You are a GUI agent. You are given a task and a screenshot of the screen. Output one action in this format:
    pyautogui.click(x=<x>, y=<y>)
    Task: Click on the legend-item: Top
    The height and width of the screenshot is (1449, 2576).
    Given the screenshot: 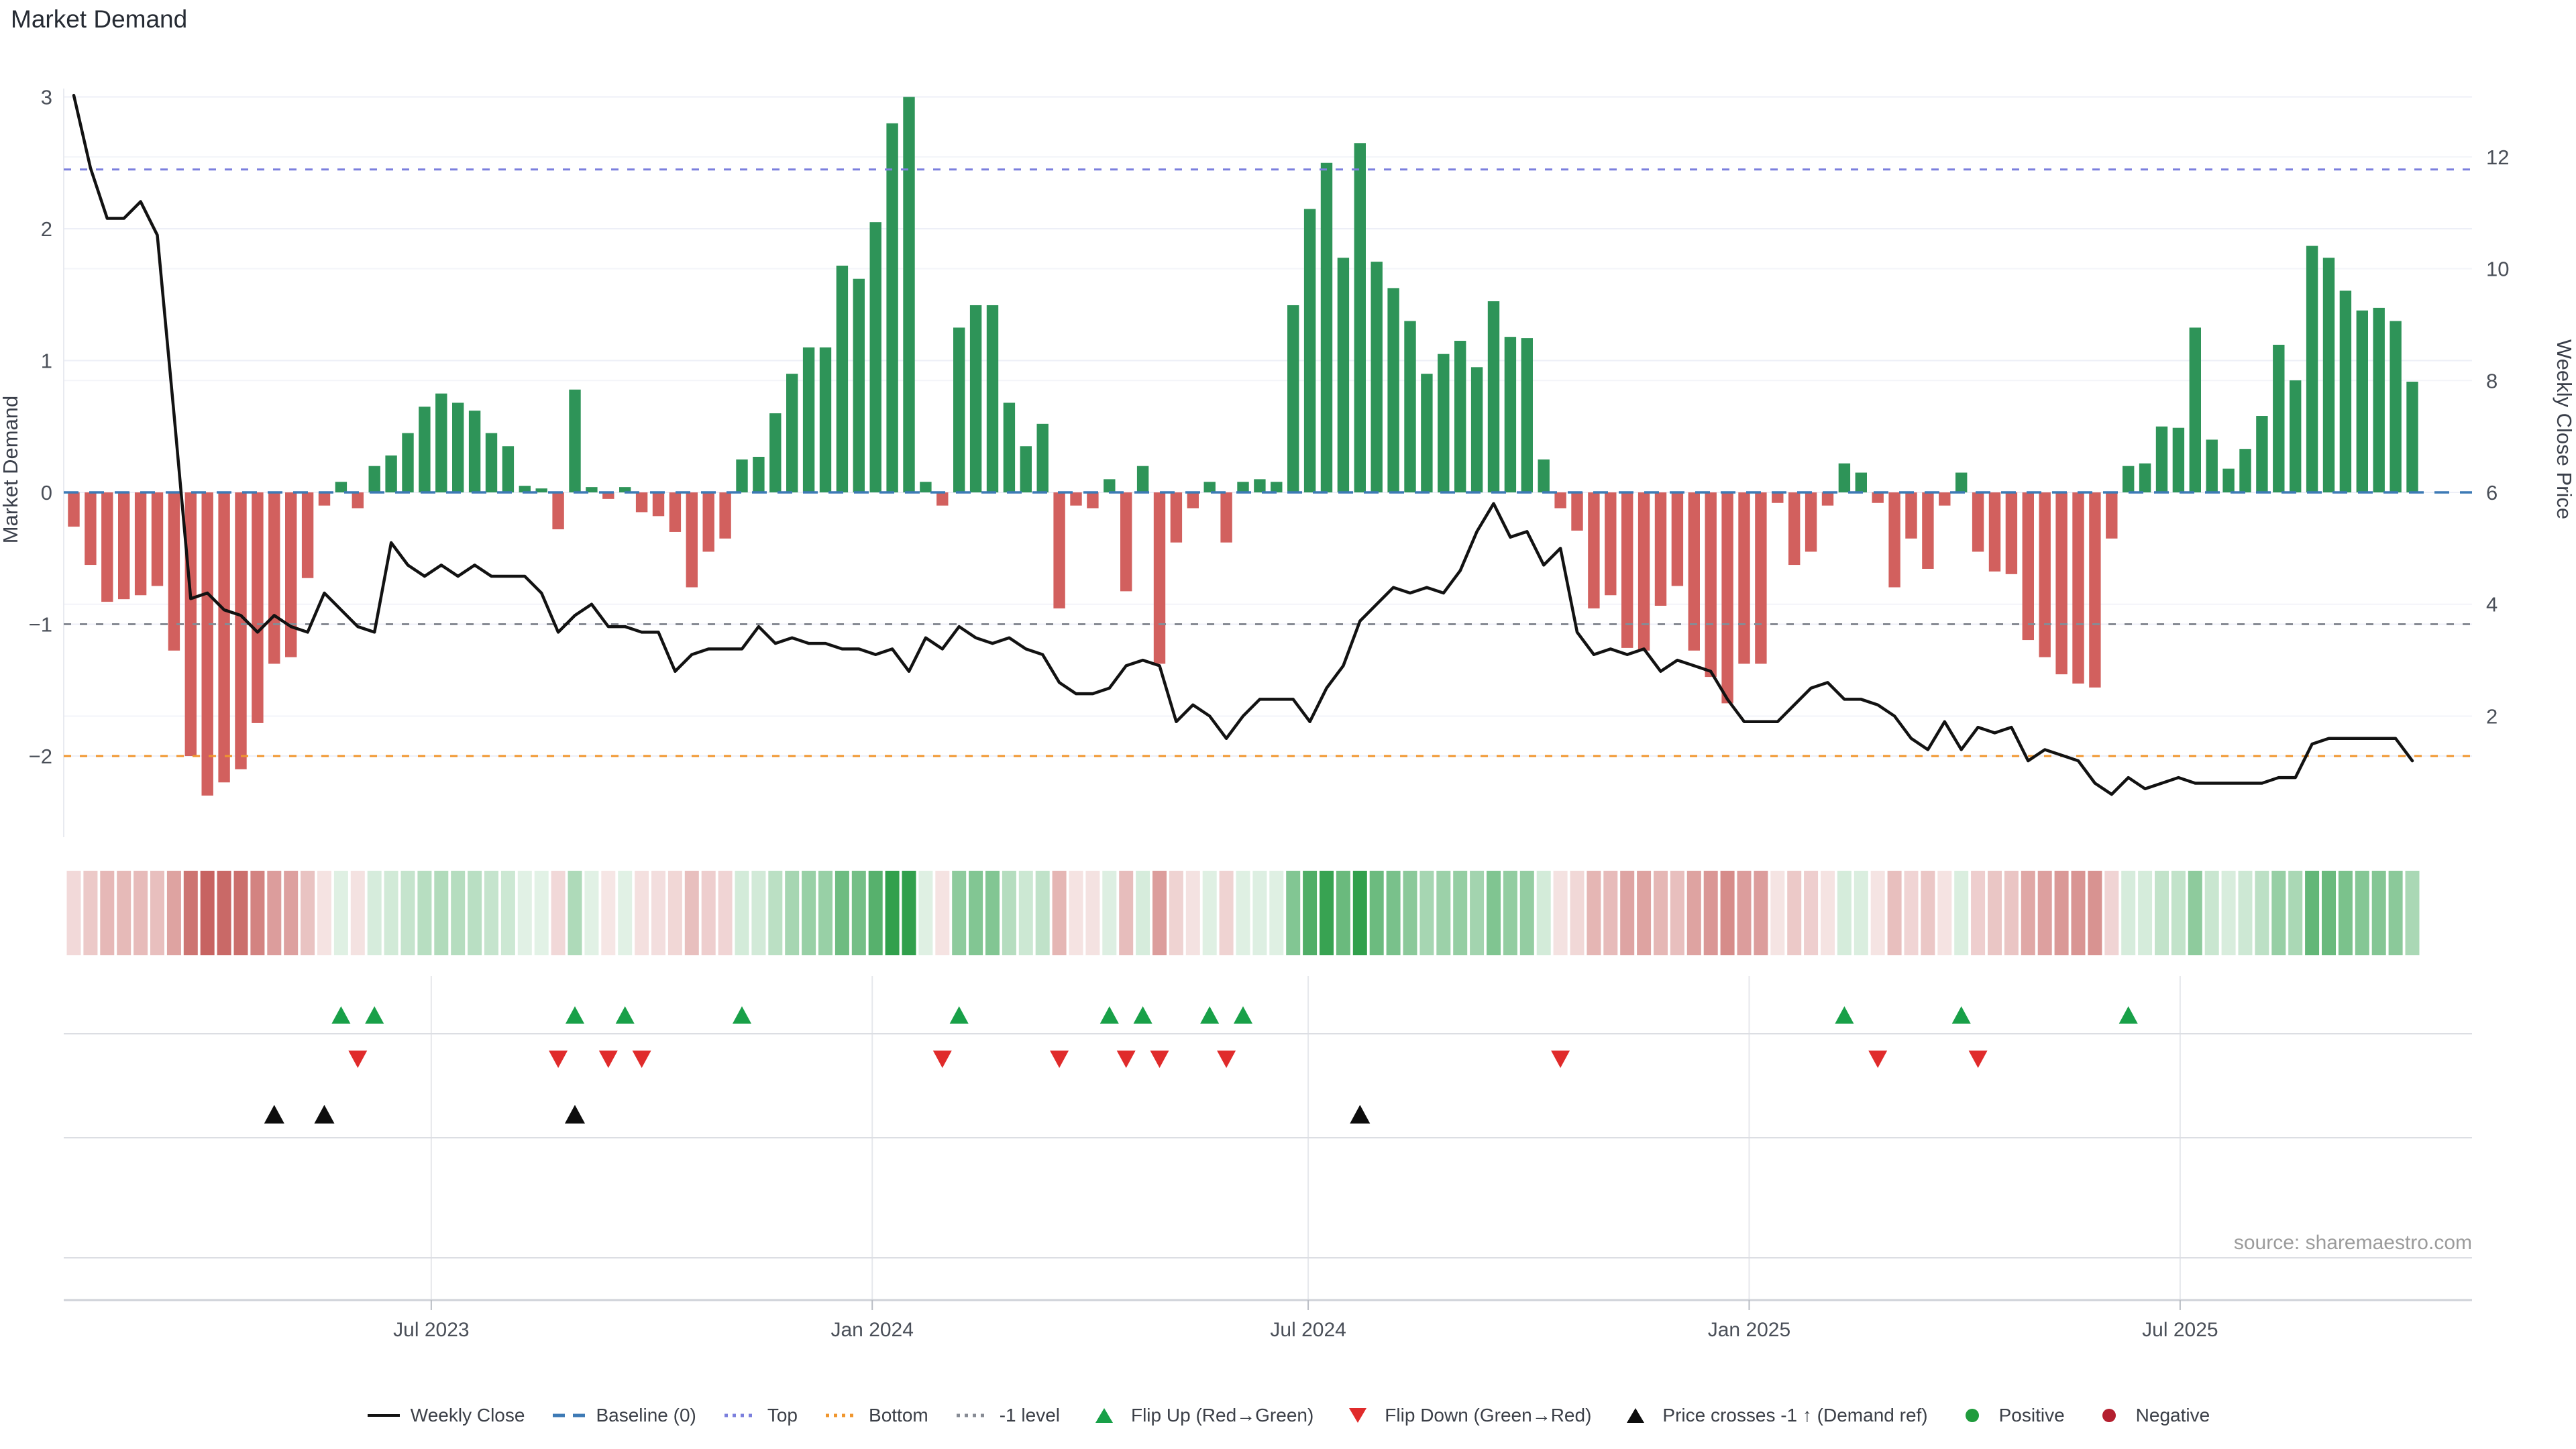 What is the action you would take?
    pyautogui.click(x=760, y=1415)
    